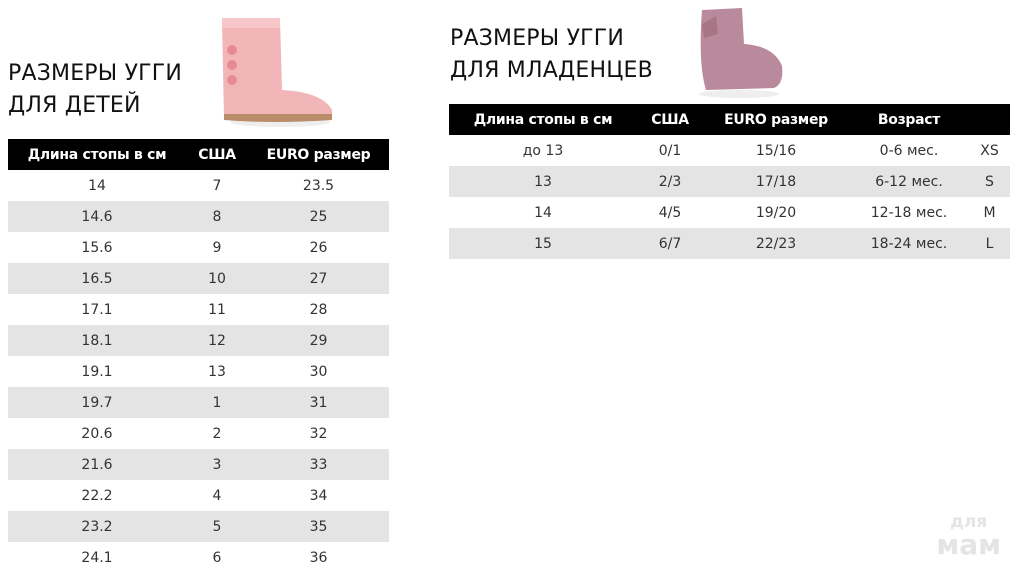 The width and height of the screenshot is (1017, 573). What do you see at coordinates (97, 340) in the screenshot?
I see `table-cell: 18.1` at bounding box center [97, 340].